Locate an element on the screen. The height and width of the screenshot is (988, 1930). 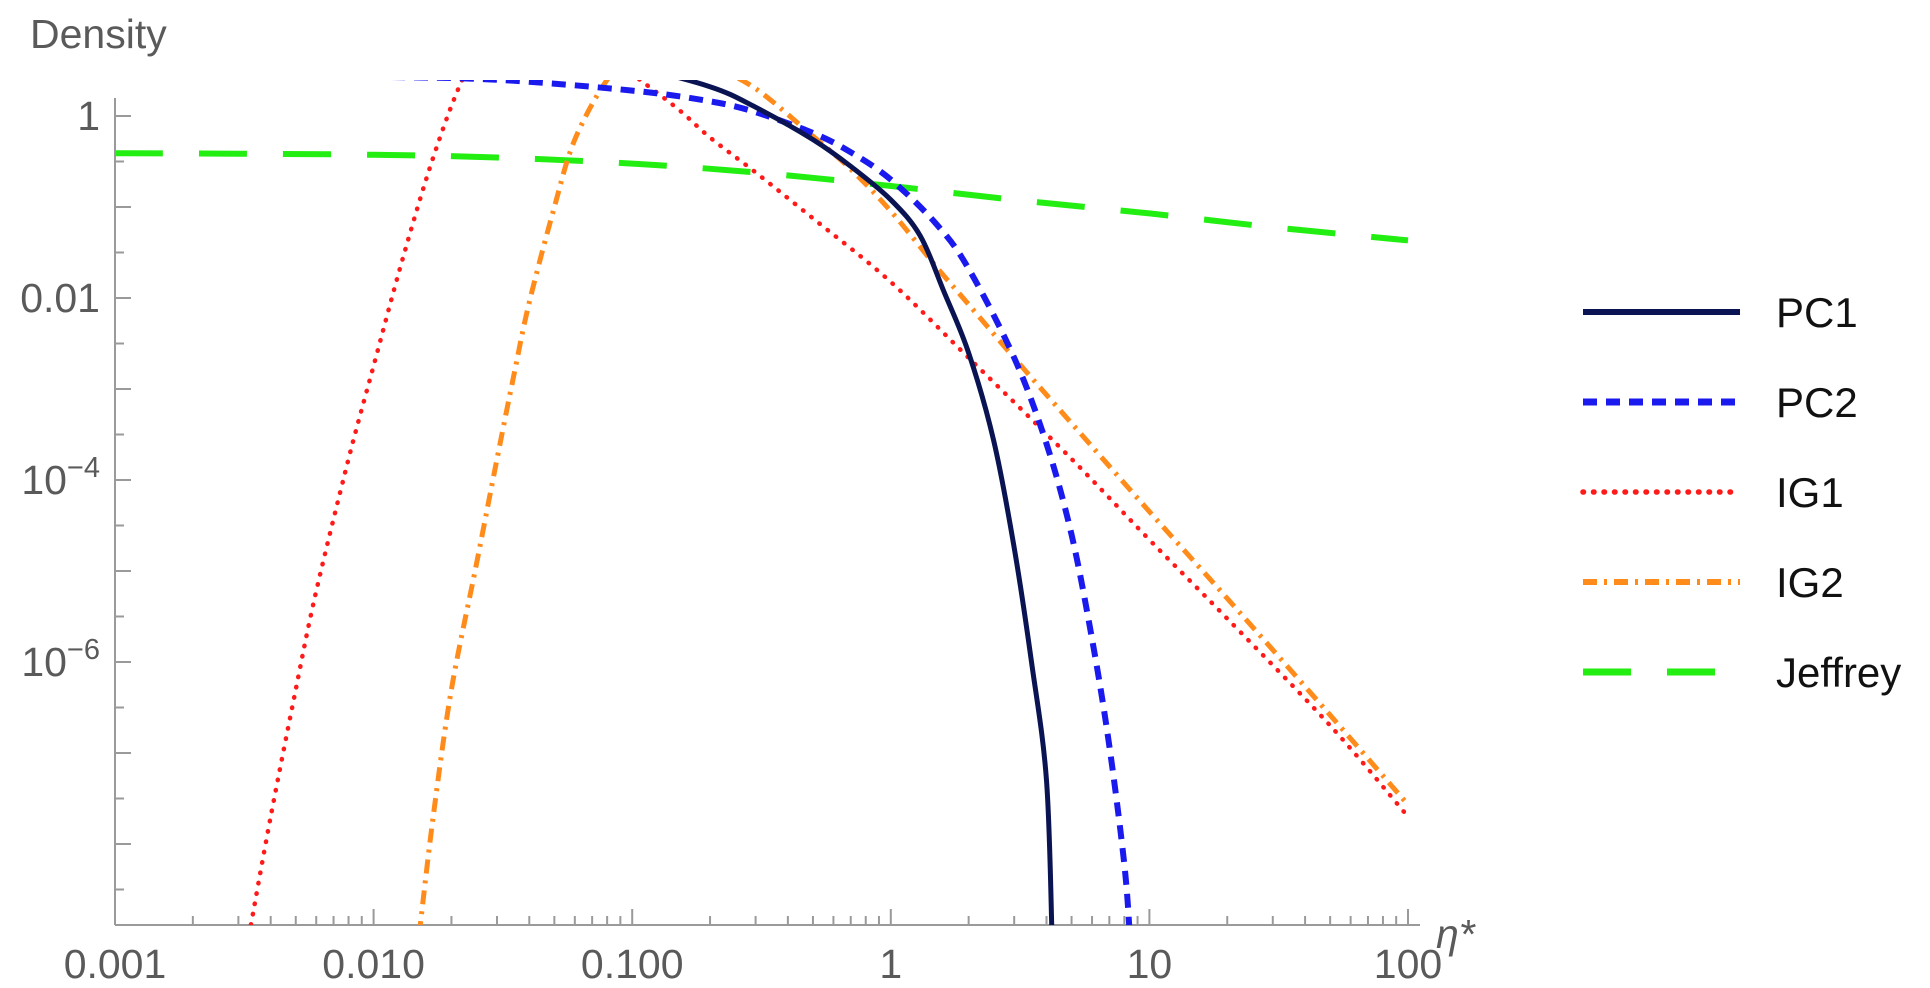
legend-item-pc2: PC2 is located at coordinates (1720, 402).